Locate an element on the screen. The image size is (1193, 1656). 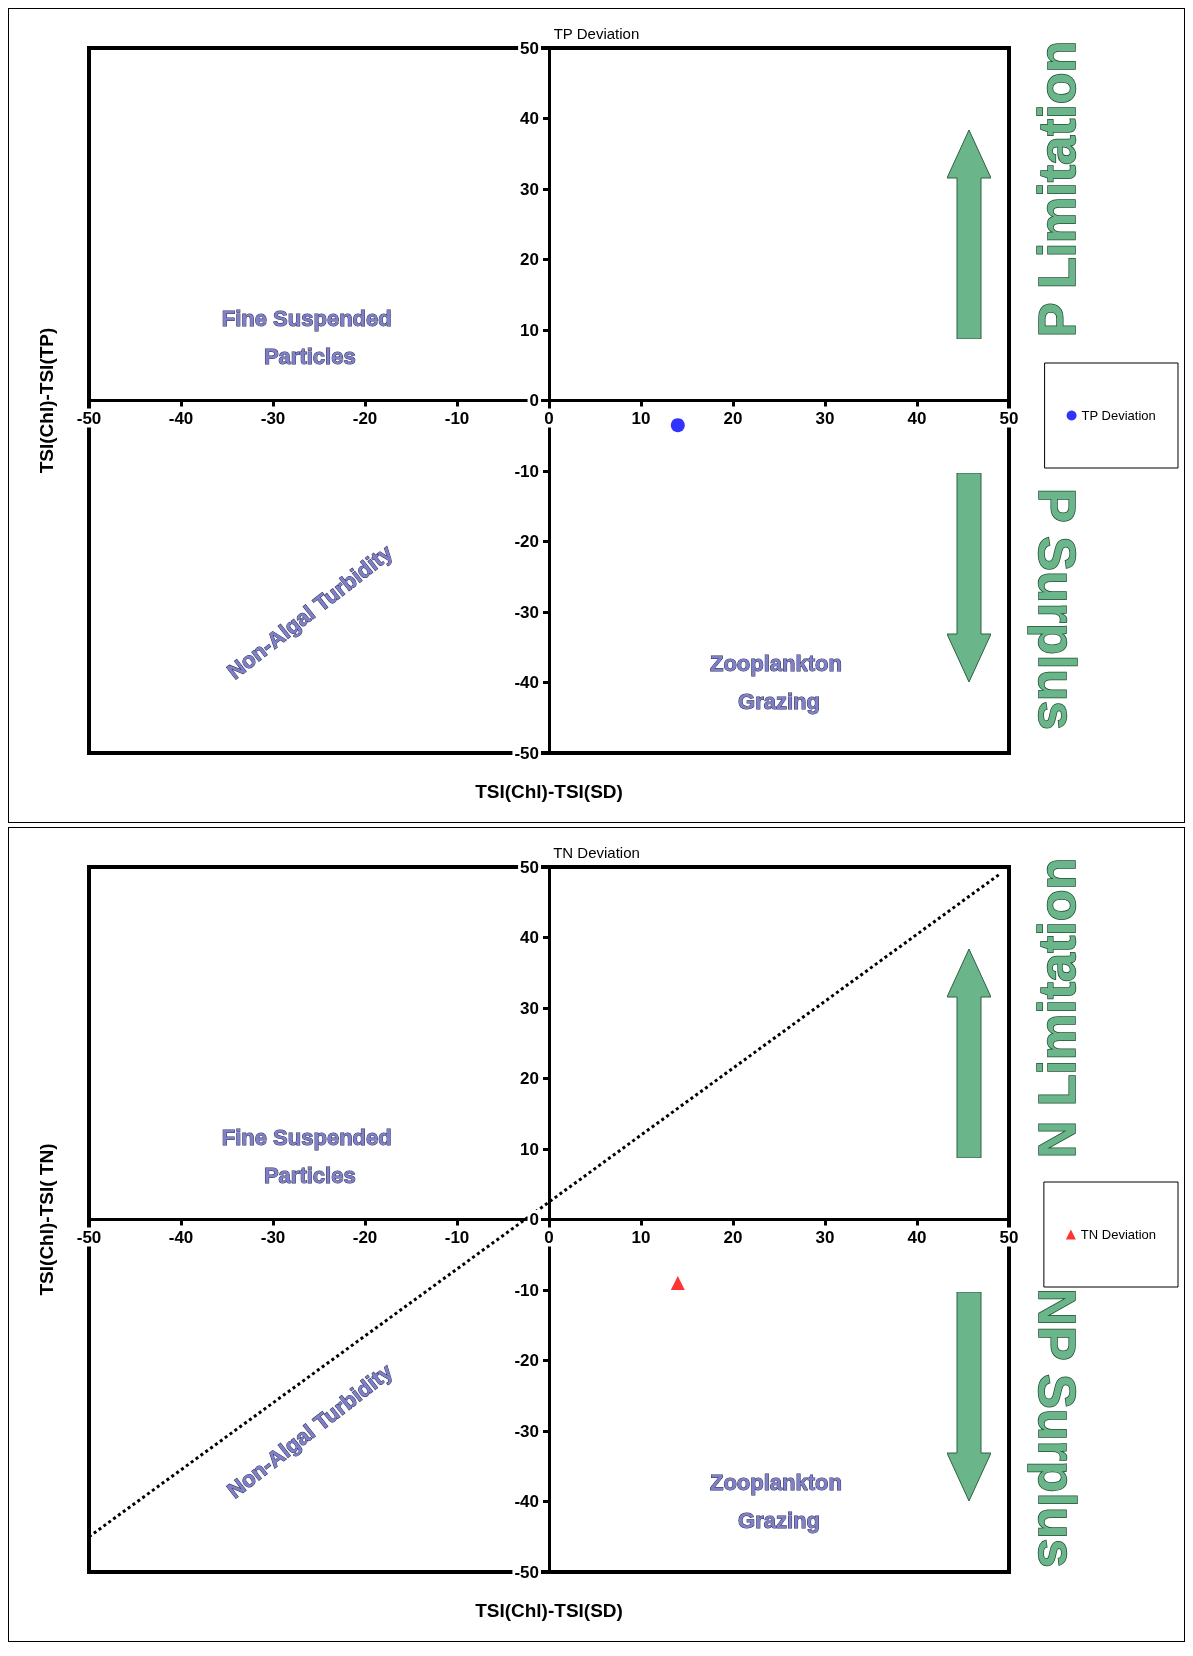
text: P Limitation is located at coordinates (1057, 189).